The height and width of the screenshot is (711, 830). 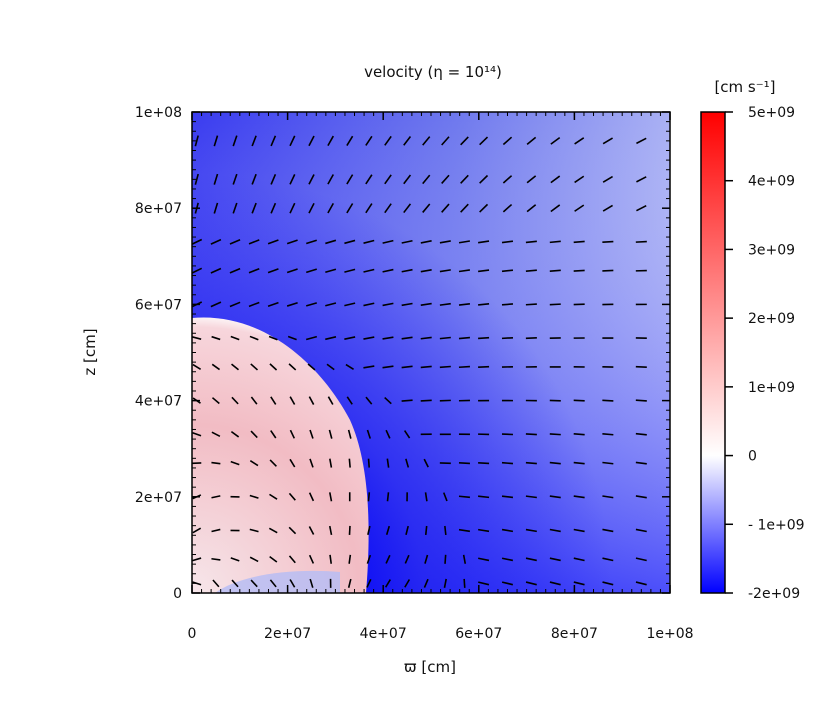 I want to click on x-tick-label: 1e+08, so click(x=669, y=634).